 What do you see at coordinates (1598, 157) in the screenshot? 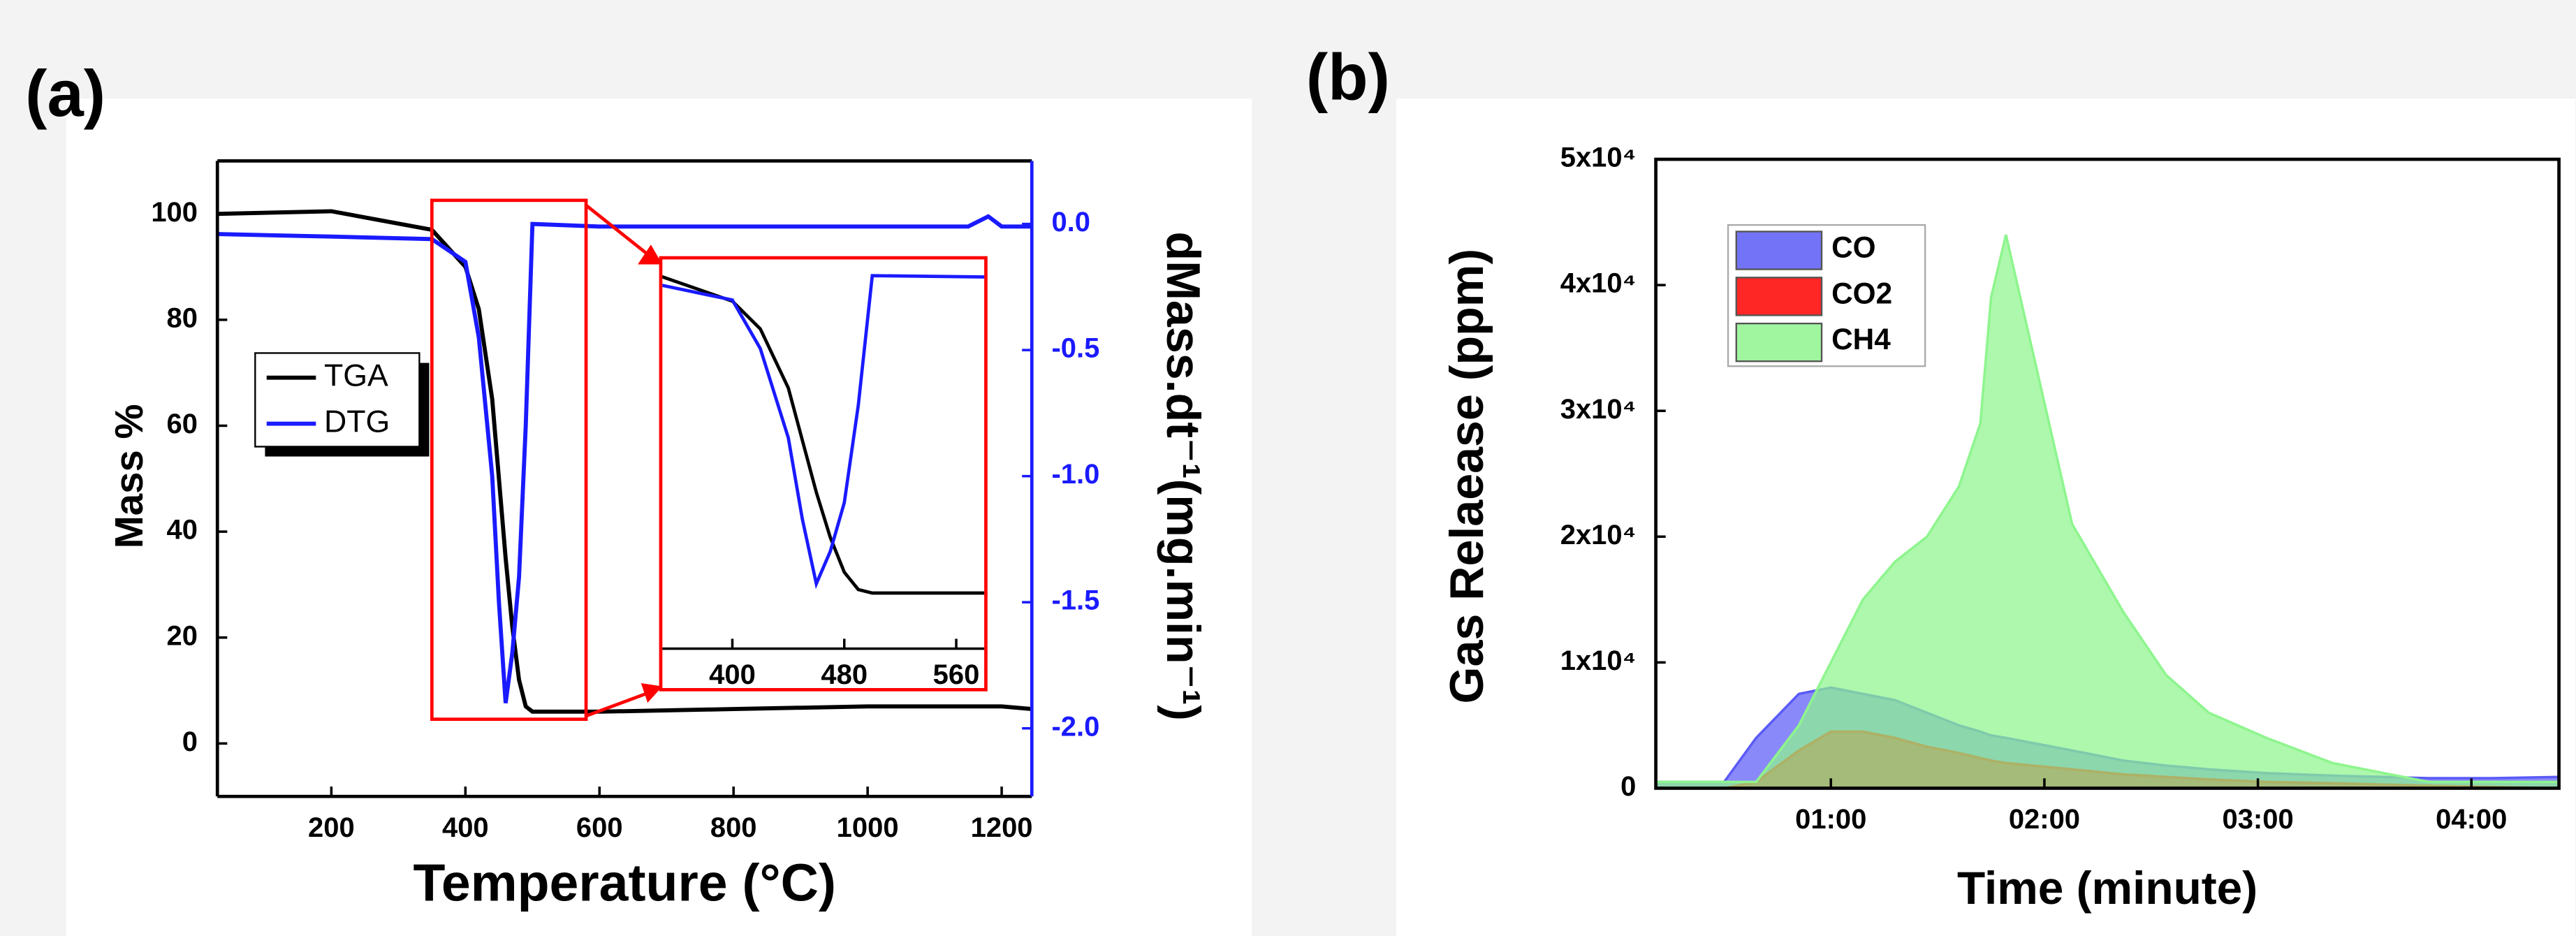
I see `y-tick-label: 5x10⁴` at bounding box center [1598, 157].